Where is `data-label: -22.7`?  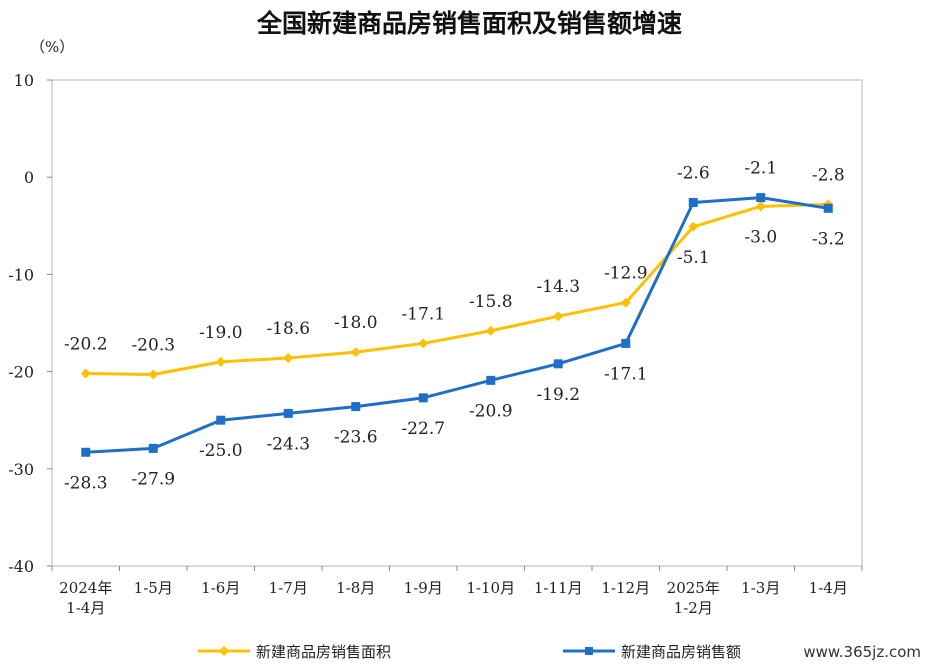 data-label: -22.7 is located at coordinates (423, 429).